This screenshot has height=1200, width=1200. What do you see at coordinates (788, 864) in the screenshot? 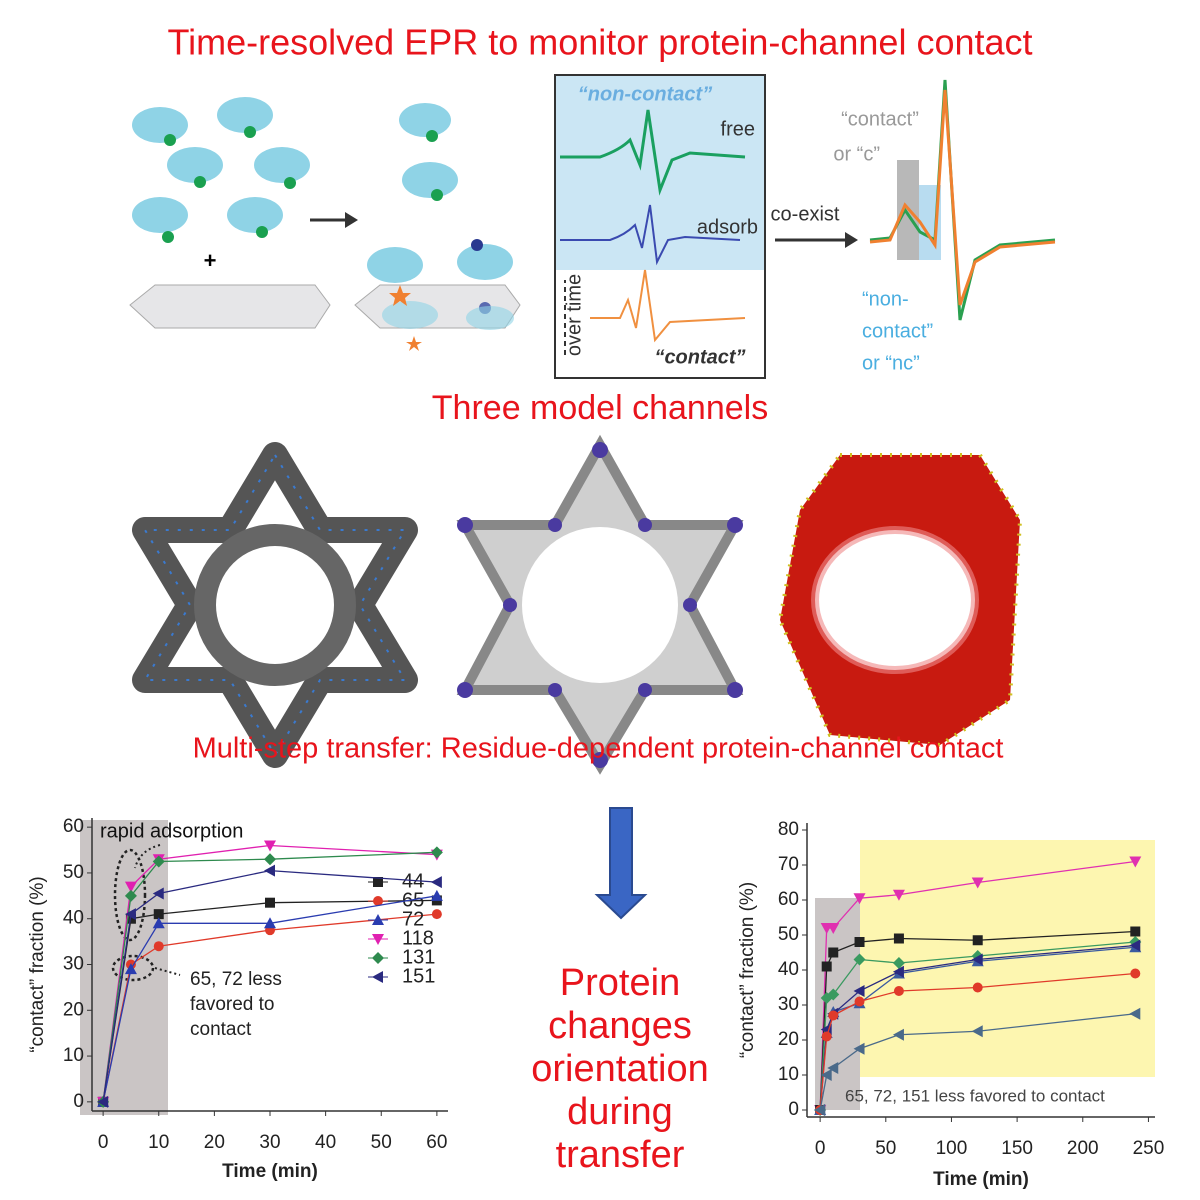
I see `y-tick-label: 70` at bounding box center [788, 864].